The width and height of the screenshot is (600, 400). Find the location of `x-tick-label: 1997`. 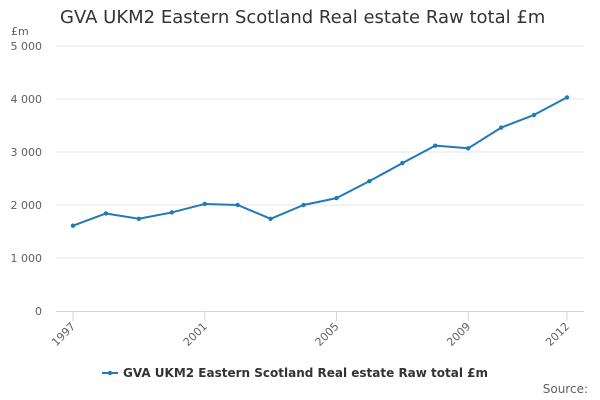

x-tick-label: 1997 is located at coordinates (63, 334).